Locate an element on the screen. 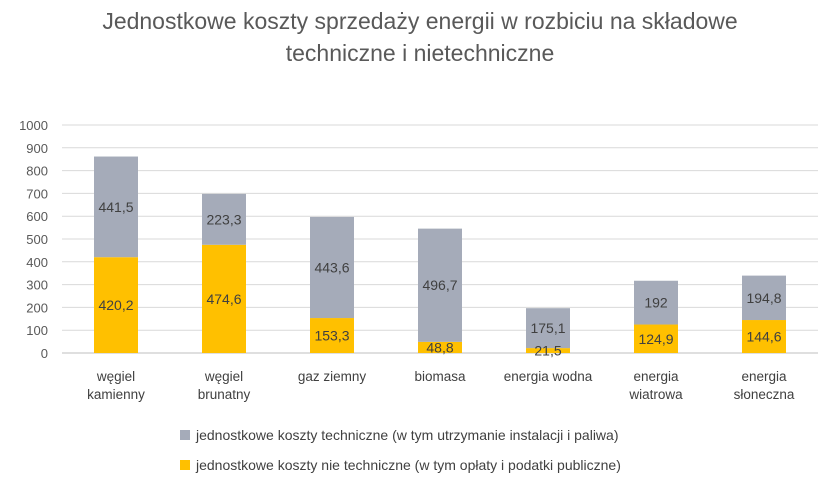  data-label-technical: 441,5 is located at coordinates (115, 207).